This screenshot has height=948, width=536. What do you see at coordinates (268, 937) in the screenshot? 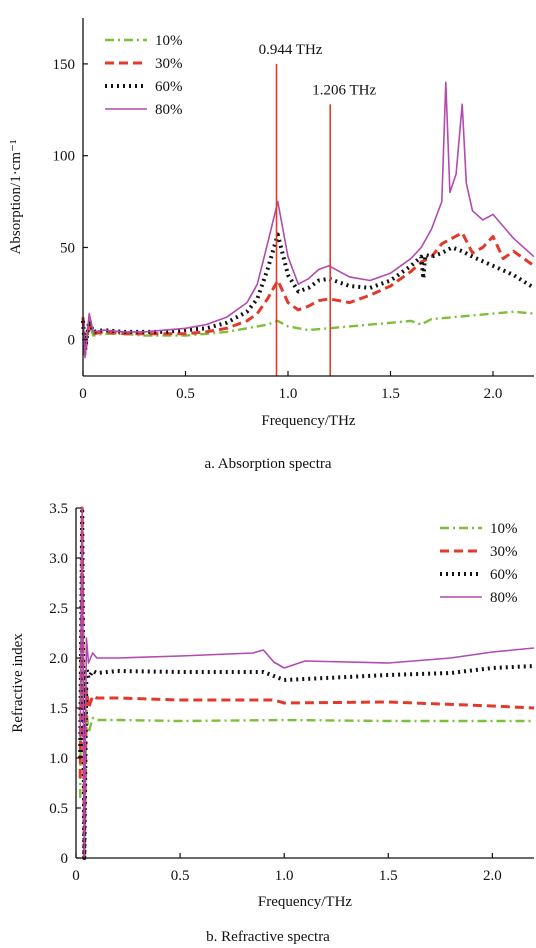
I see `chart-caption: b. Refractive spectra` at bounding box center [268, 937].